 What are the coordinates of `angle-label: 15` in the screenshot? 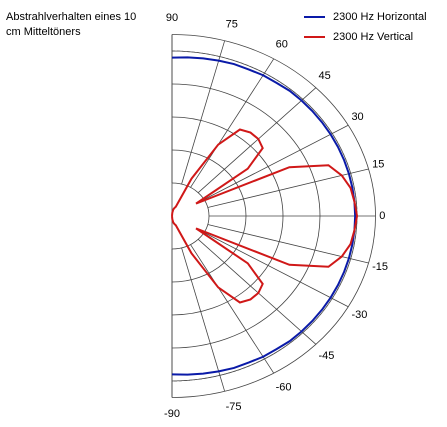 It's located at (378, 165).